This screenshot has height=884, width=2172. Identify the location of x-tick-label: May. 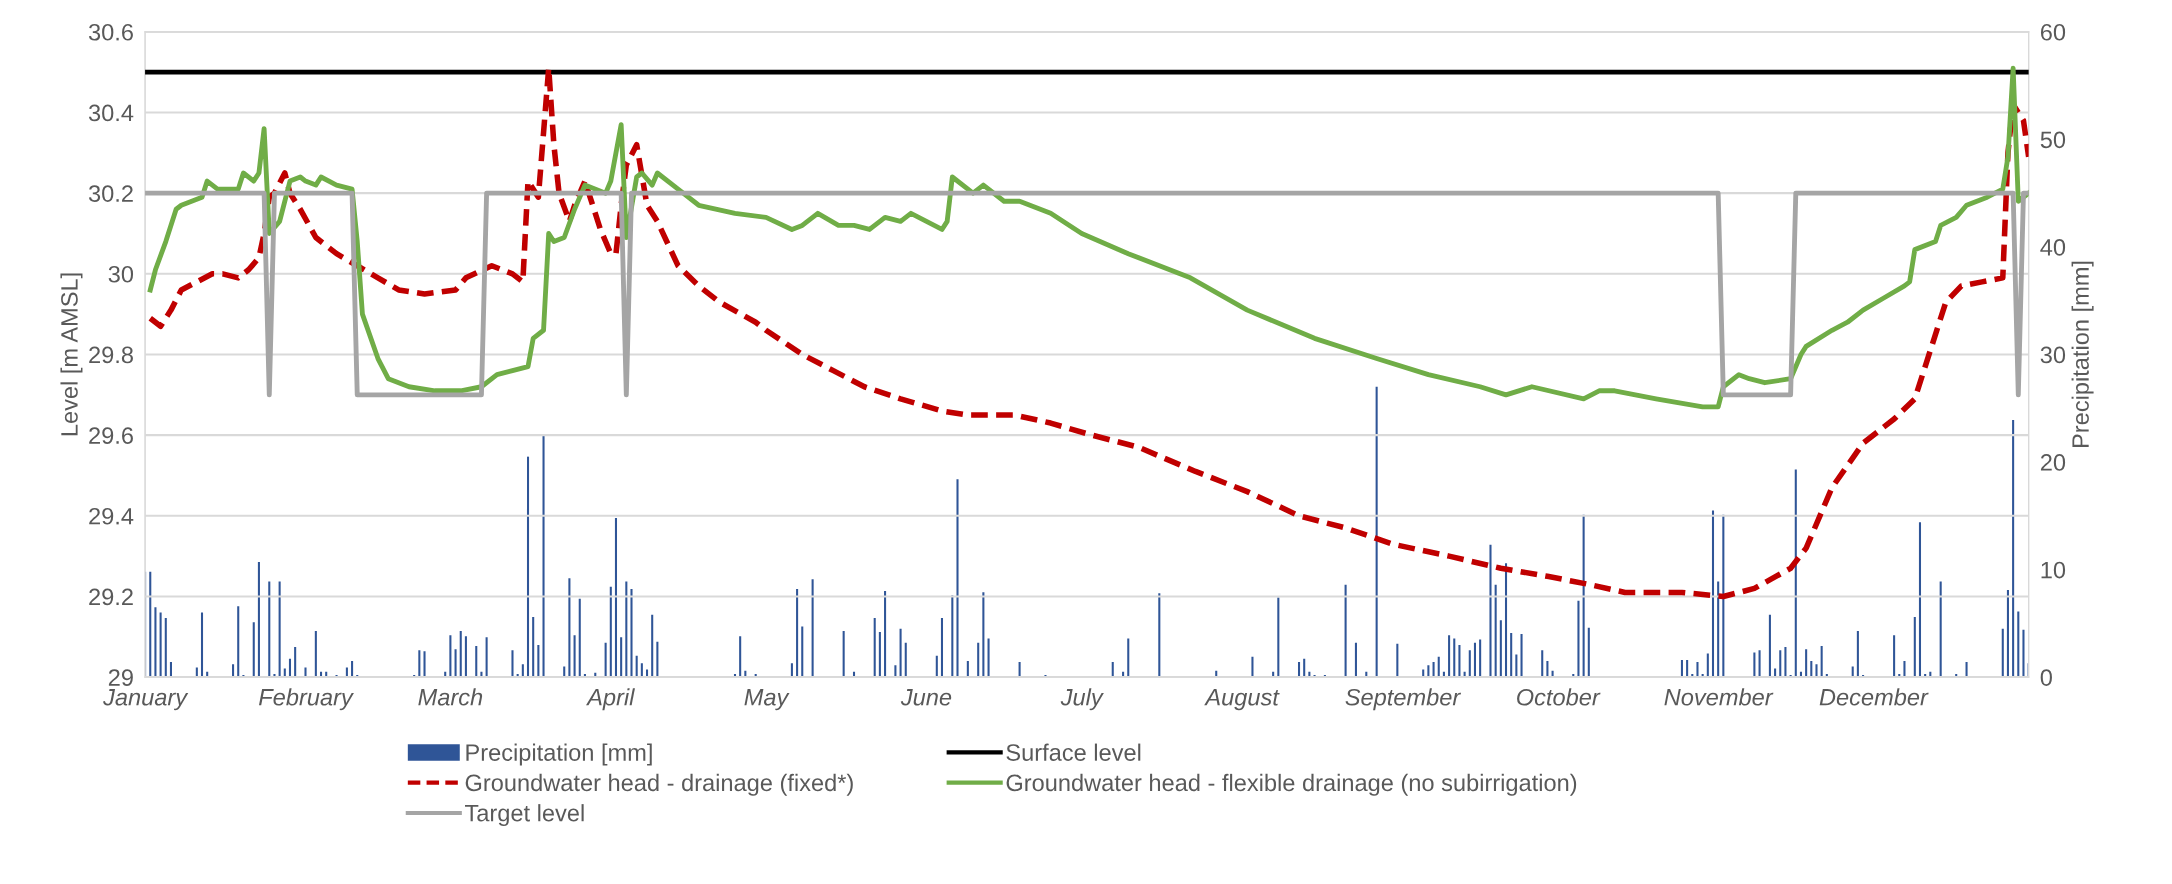
(767, 700).